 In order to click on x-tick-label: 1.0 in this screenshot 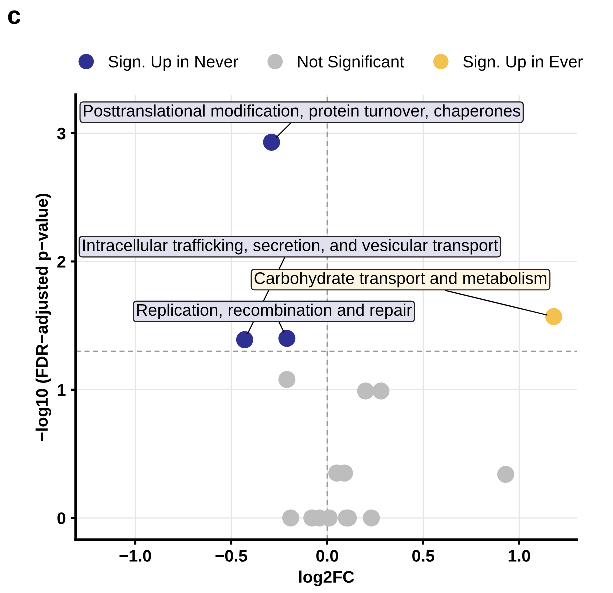, I will do `click(519, 556)`.